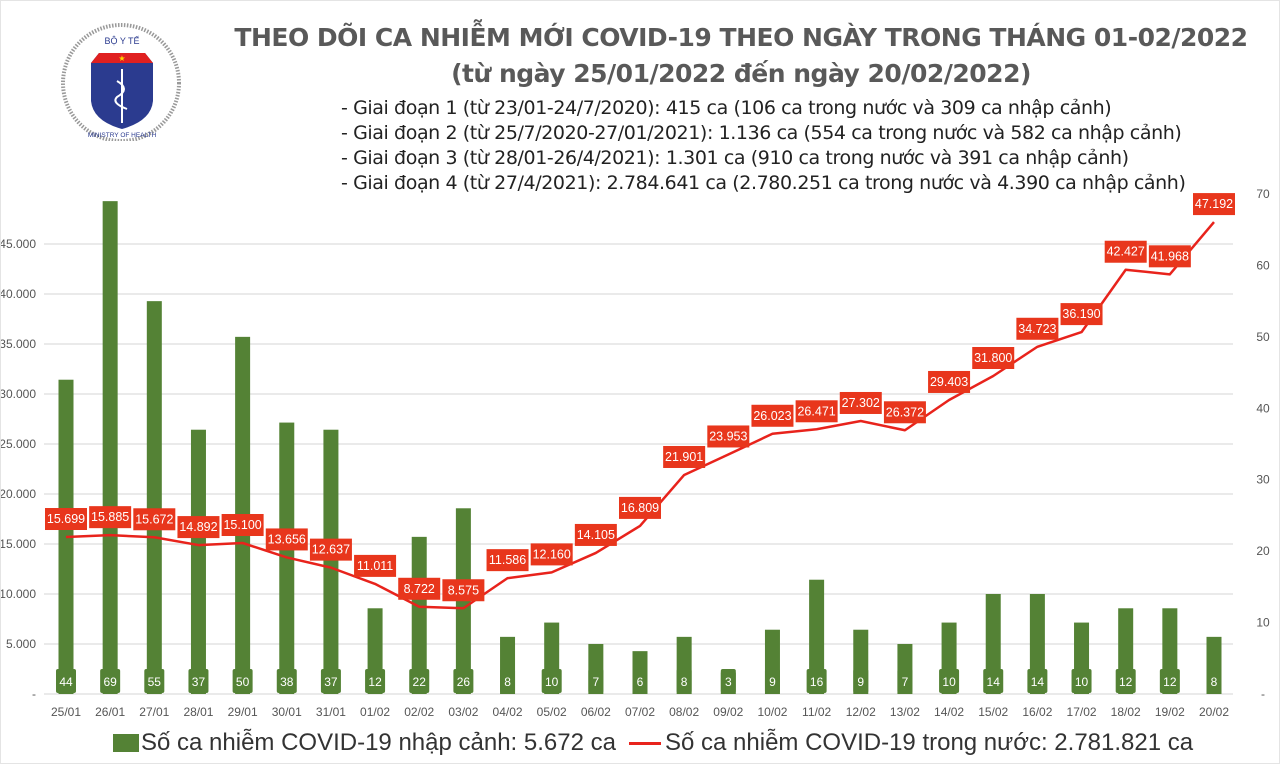 Image resolution: width=1280 pixels, height=764 pixels. I want to click on right-axis-tick: 60, so click(1263, 265).